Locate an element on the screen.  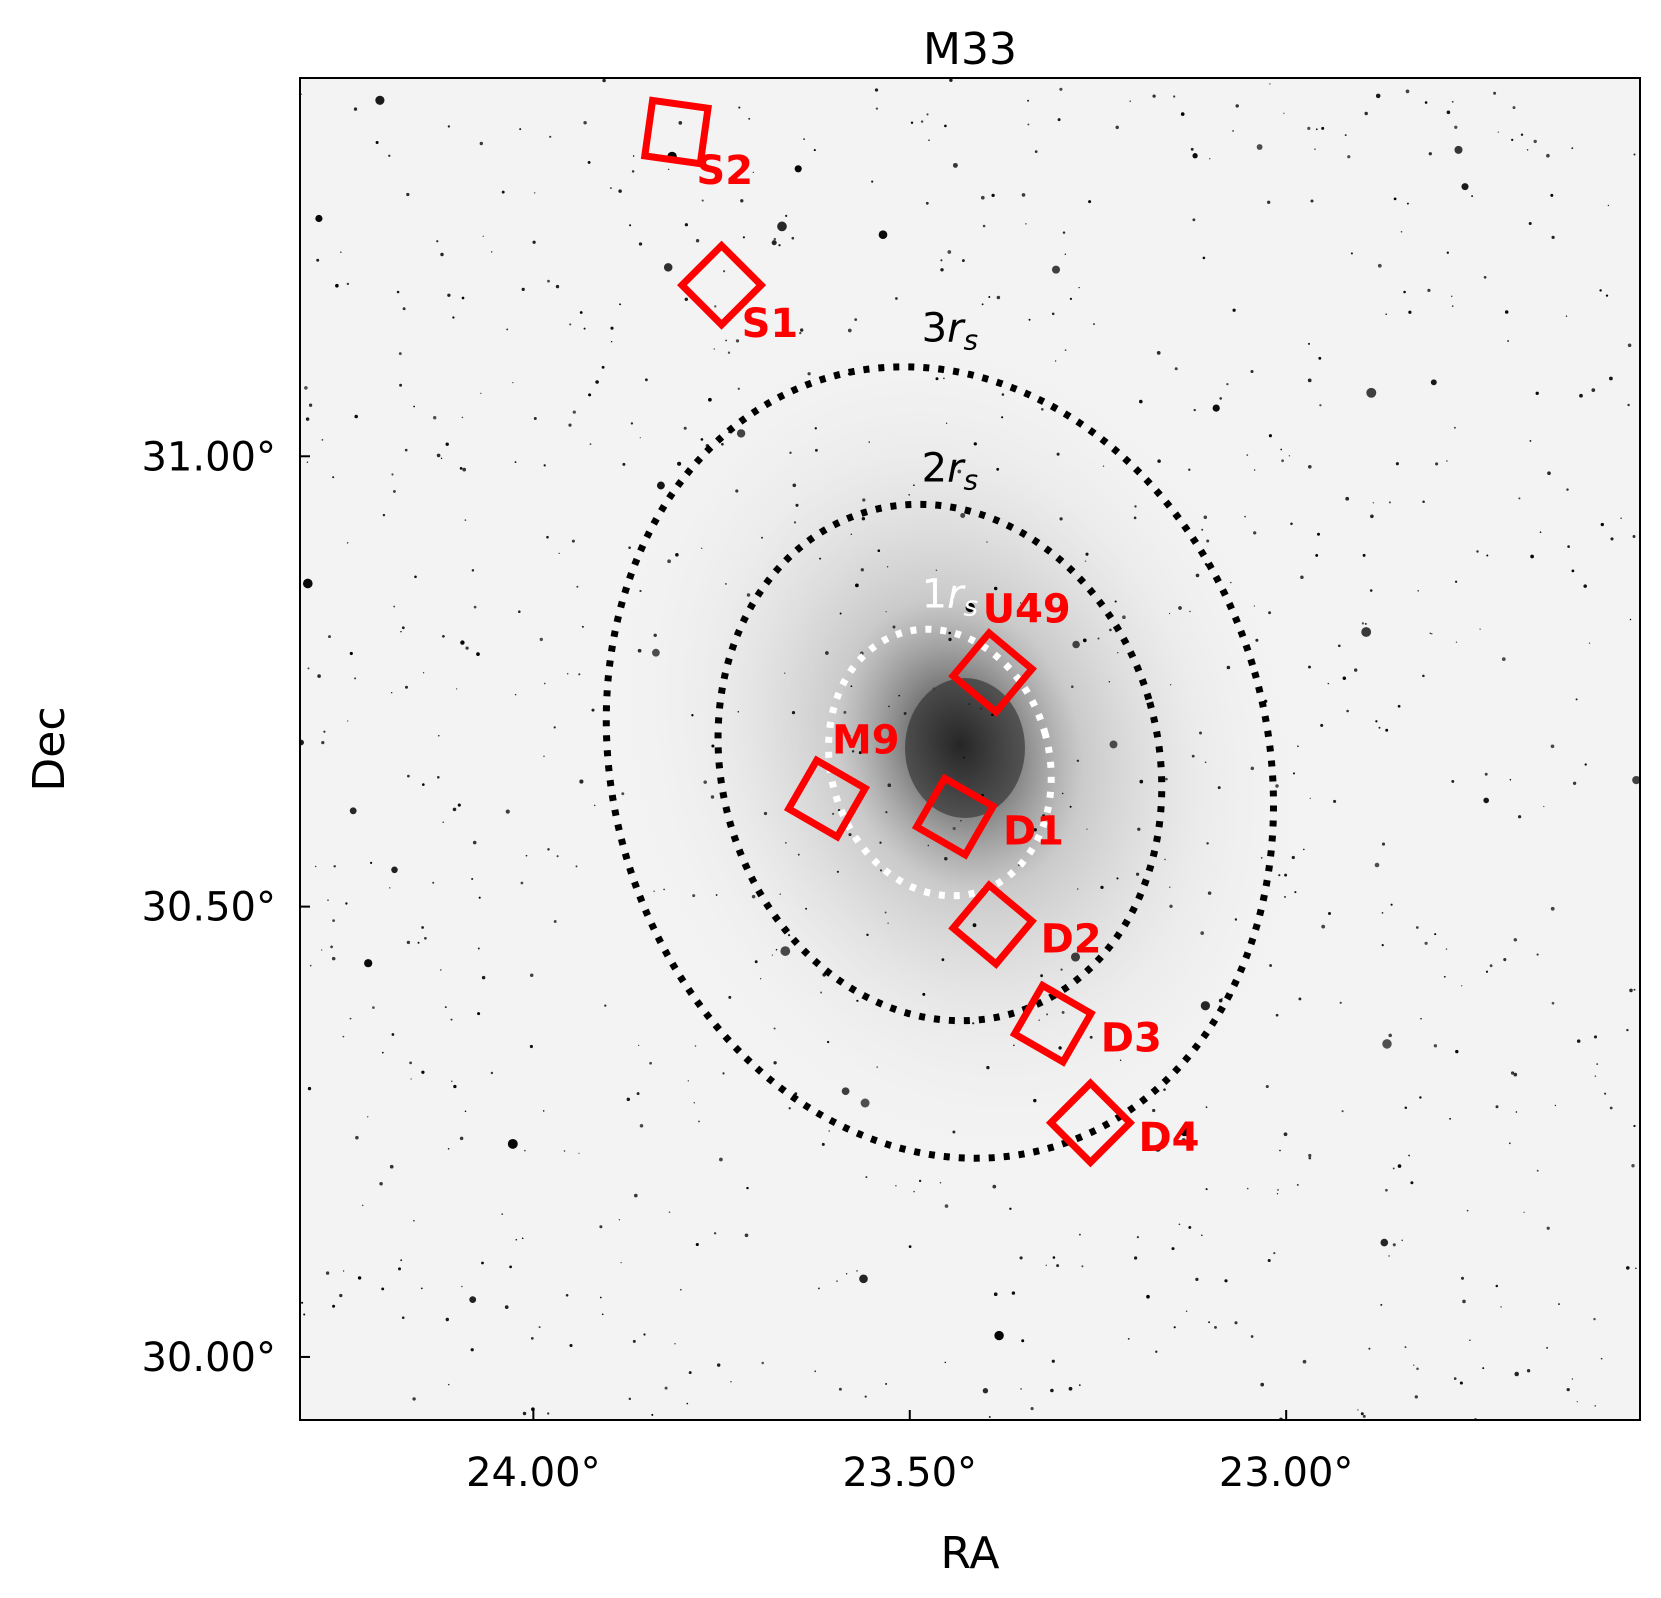
y-axis-ticks: 31.00° 30.50° 30.00° is located at coordinates (225, 907).